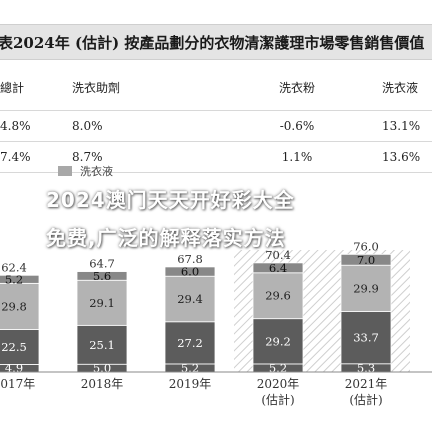 The image size is (432, 432). Describe the element at coordinates (142, 126) in the screenshot. I see `table-cell: 8.0%` at that location.